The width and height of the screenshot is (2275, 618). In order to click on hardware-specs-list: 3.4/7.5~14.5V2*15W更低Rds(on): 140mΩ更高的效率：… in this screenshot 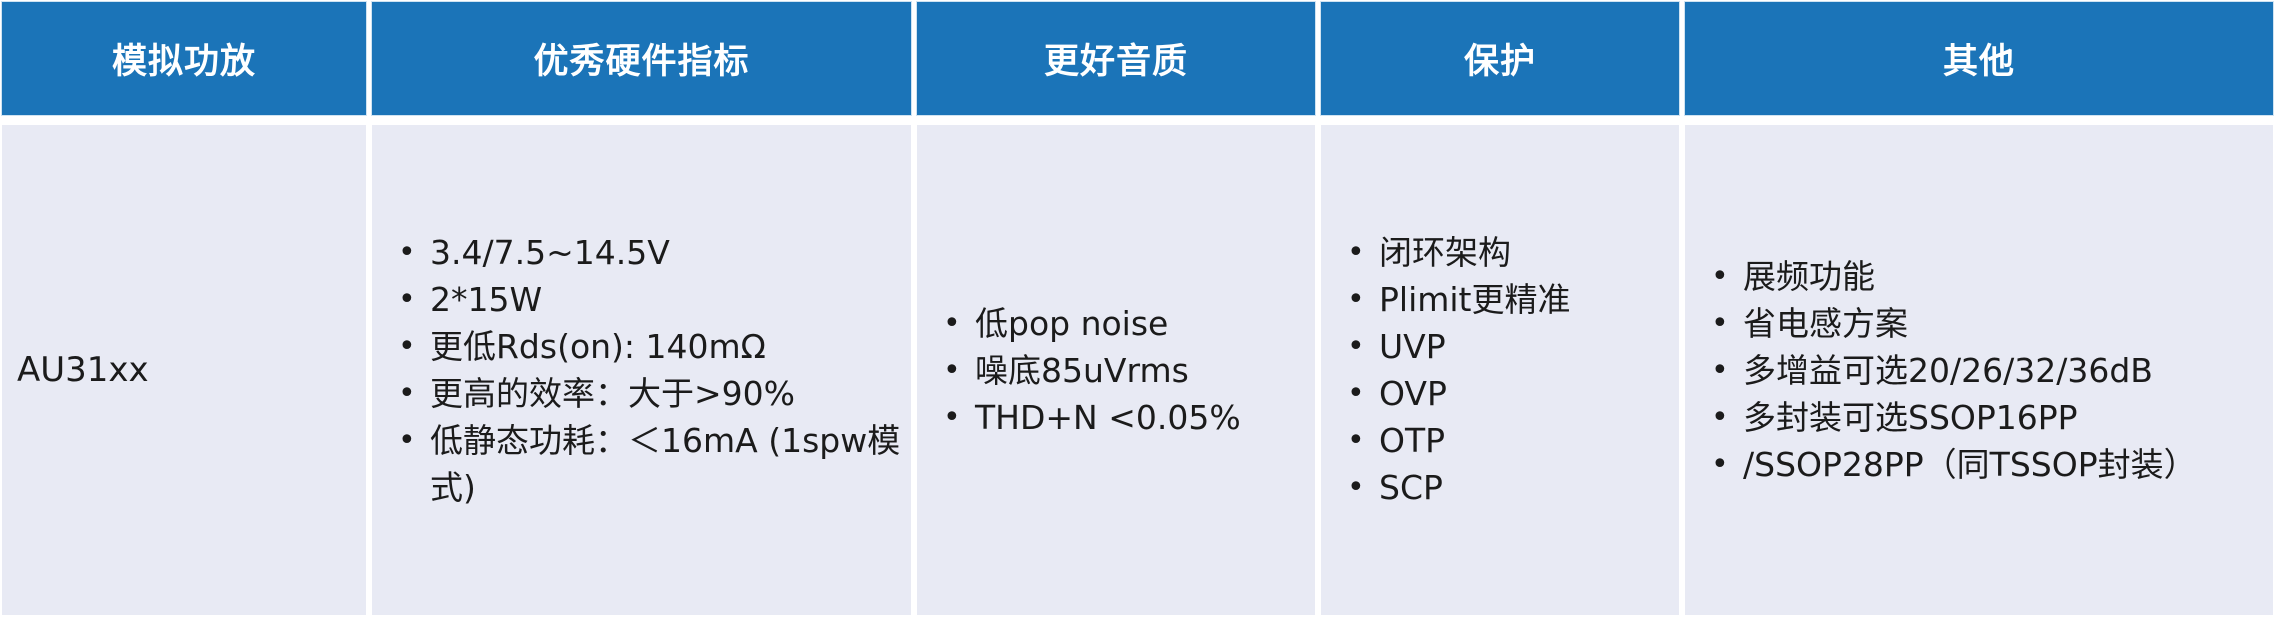, I will do `click(641, 370)`.